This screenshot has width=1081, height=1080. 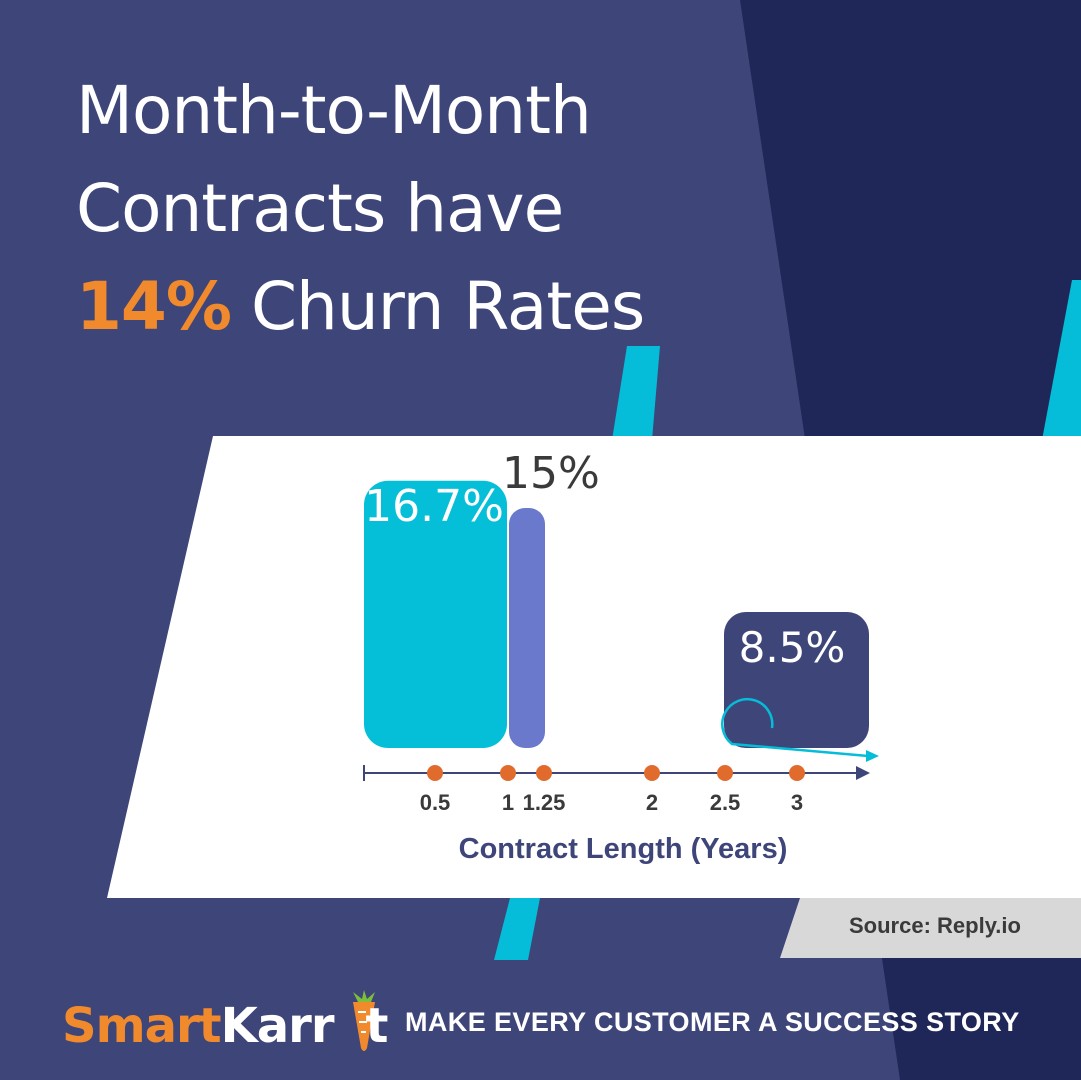 I want to click on headline-line-3-rest: Churn Rates, so click(x=437, y=306).